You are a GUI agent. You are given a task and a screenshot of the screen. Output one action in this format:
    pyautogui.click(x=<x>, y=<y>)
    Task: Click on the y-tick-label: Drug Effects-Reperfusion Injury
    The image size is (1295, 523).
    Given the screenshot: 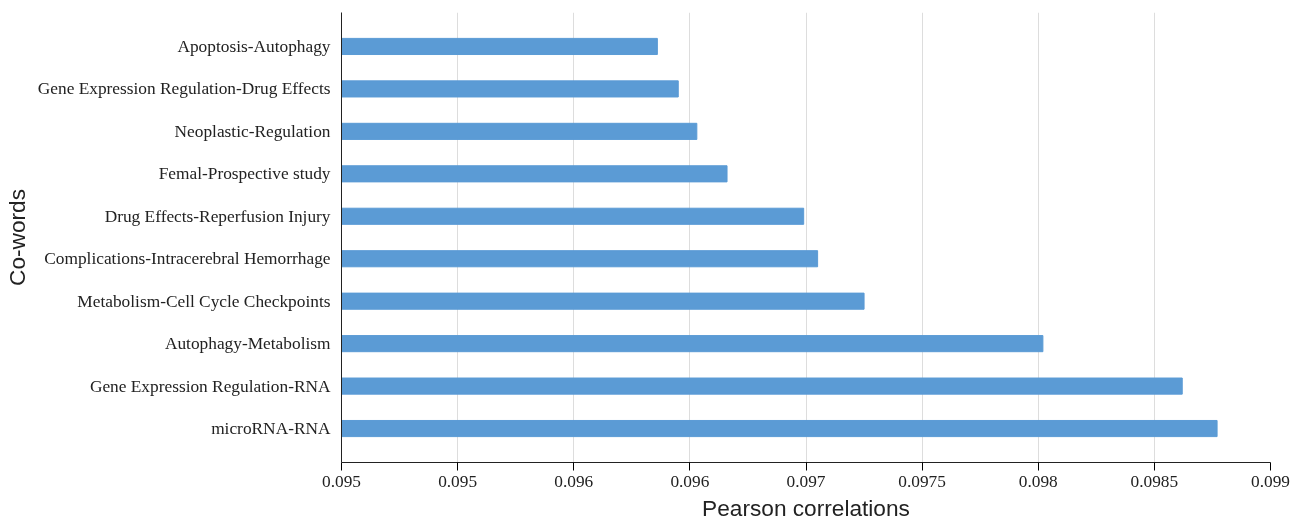 What is the action you would take?
    pyautogui.click(x=217, y=216)
    